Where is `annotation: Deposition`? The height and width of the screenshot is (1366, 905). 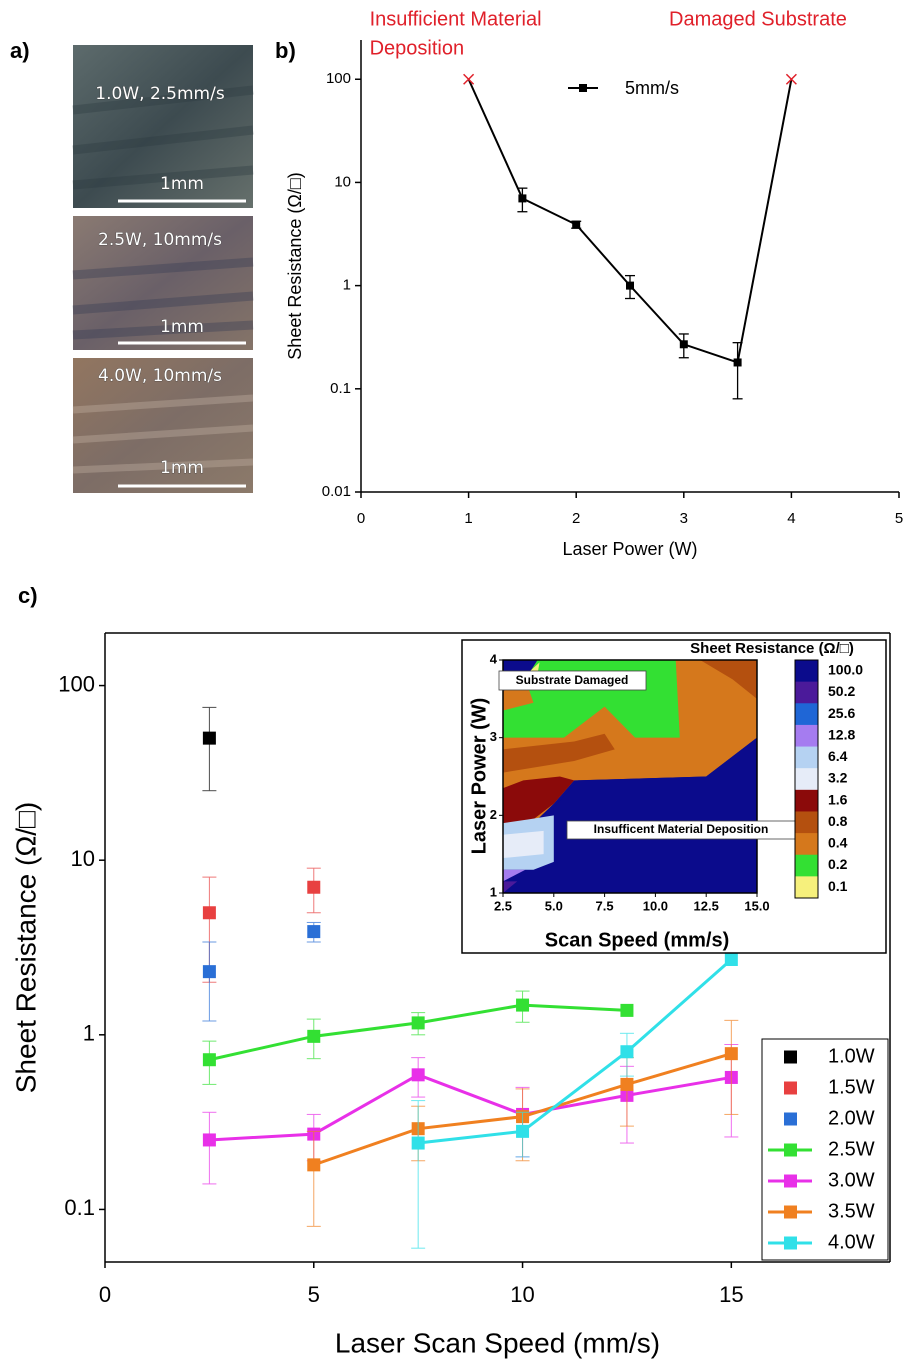
annotation: Deposition is located at coordinates (417, 48).